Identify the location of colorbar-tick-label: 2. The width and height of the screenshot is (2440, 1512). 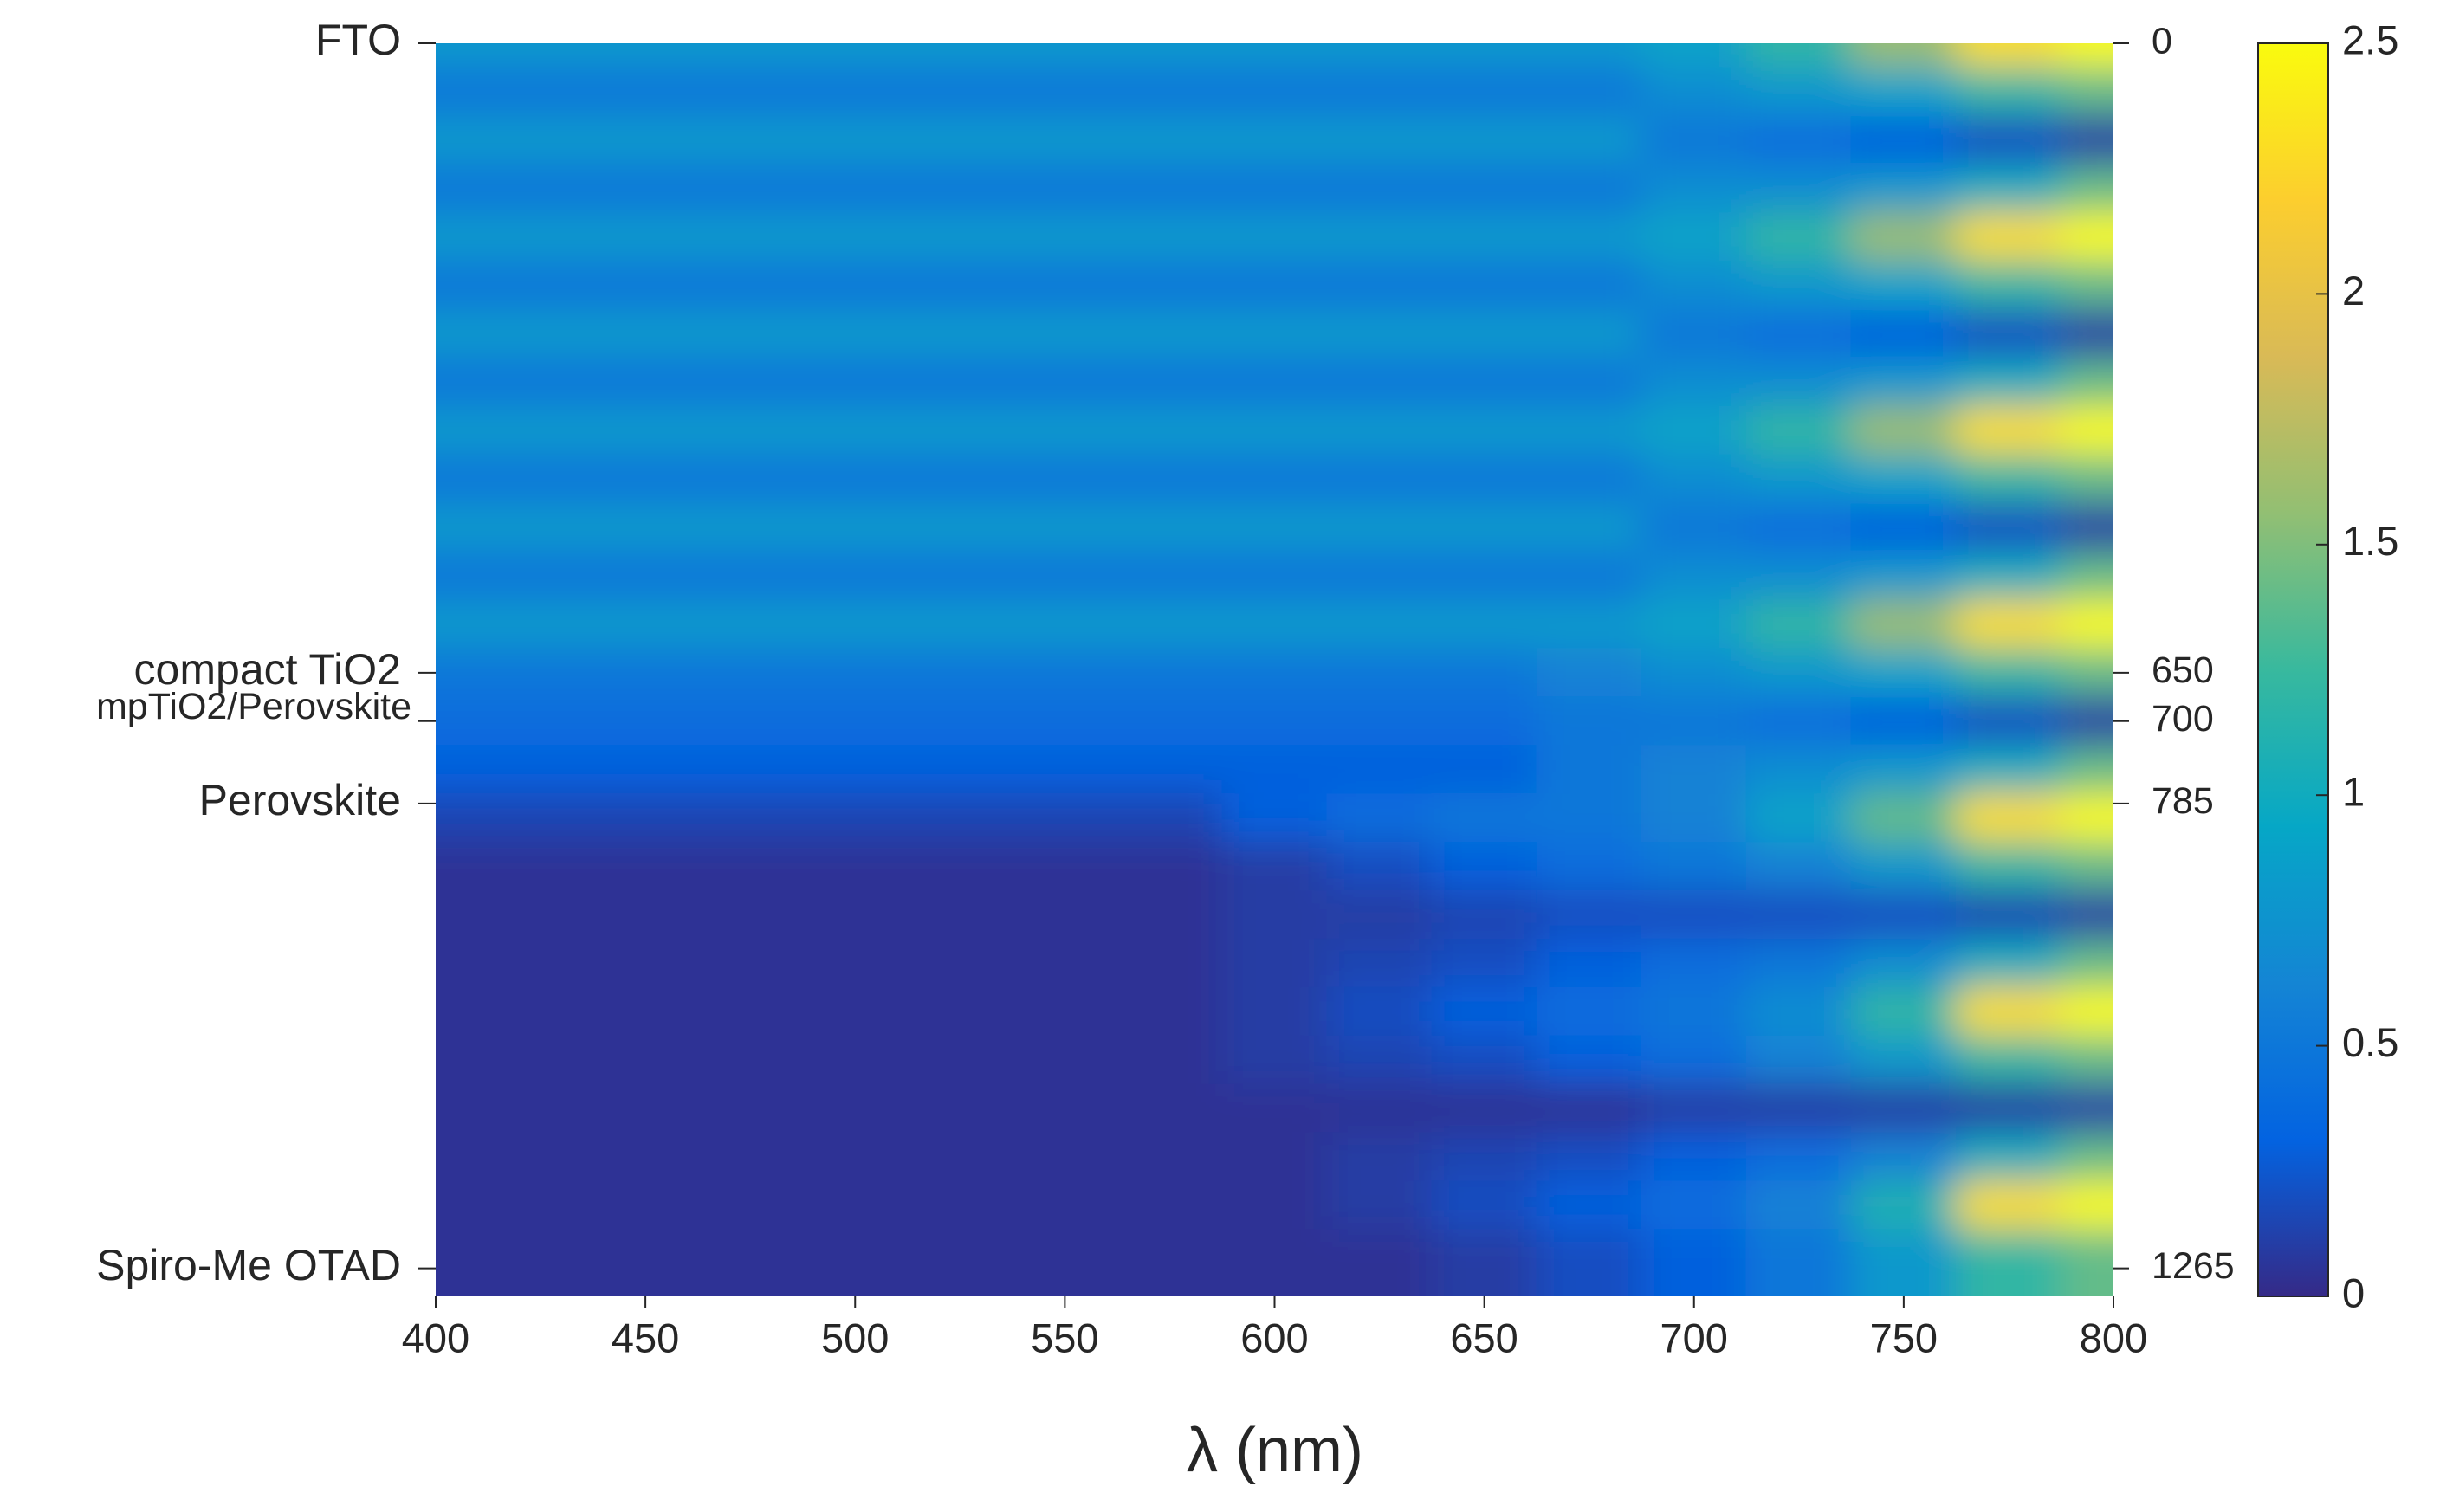
(2354, 290).